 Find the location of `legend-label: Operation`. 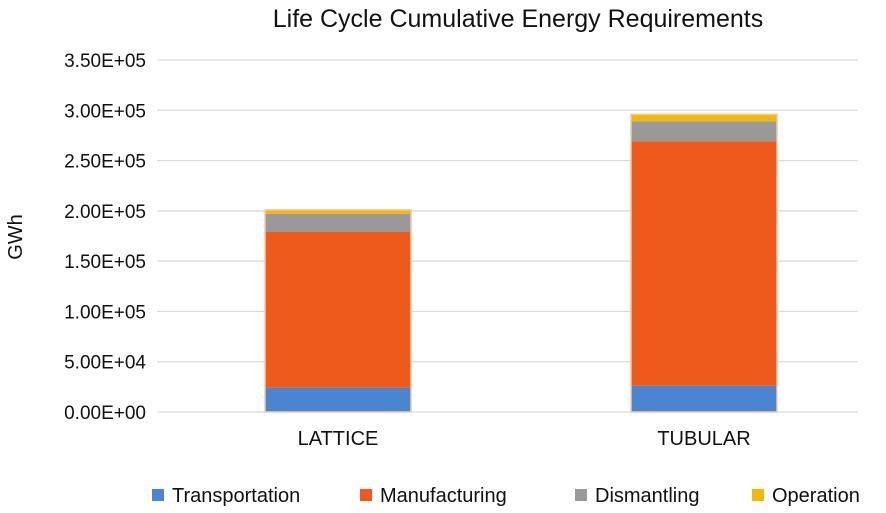

legend-label: Operation is located at coordinates (816, 496).